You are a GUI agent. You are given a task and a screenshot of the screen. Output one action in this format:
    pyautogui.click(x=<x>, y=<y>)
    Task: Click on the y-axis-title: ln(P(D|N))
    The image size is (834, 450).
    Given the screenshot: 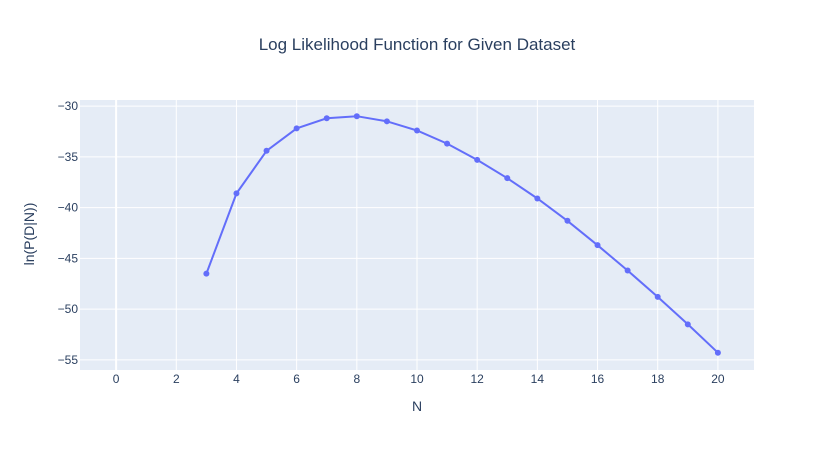 What is the action you would take?
    pyautogui.click(x=29, y=234)
    